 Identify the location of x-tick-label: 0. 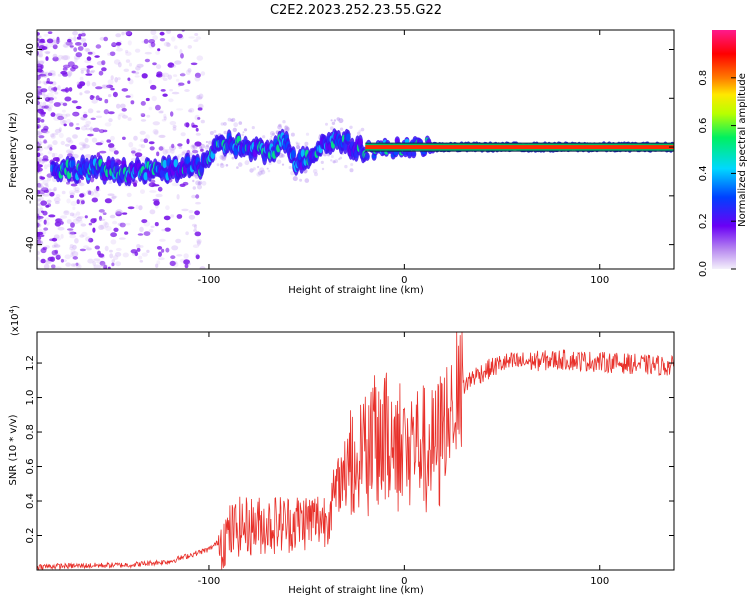
(404, 280).